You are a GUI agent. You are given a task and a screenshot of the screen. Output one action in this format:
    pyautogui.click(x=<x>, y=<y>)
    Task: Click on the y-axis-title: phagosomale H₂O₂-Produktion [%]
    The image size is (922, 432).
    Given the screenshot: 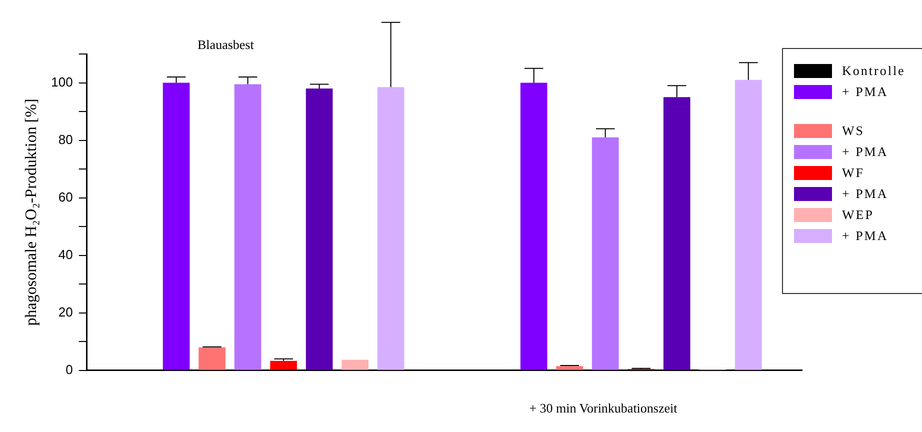 What is the action you would take?
    pyautogui.click(x=31, y=212)
    